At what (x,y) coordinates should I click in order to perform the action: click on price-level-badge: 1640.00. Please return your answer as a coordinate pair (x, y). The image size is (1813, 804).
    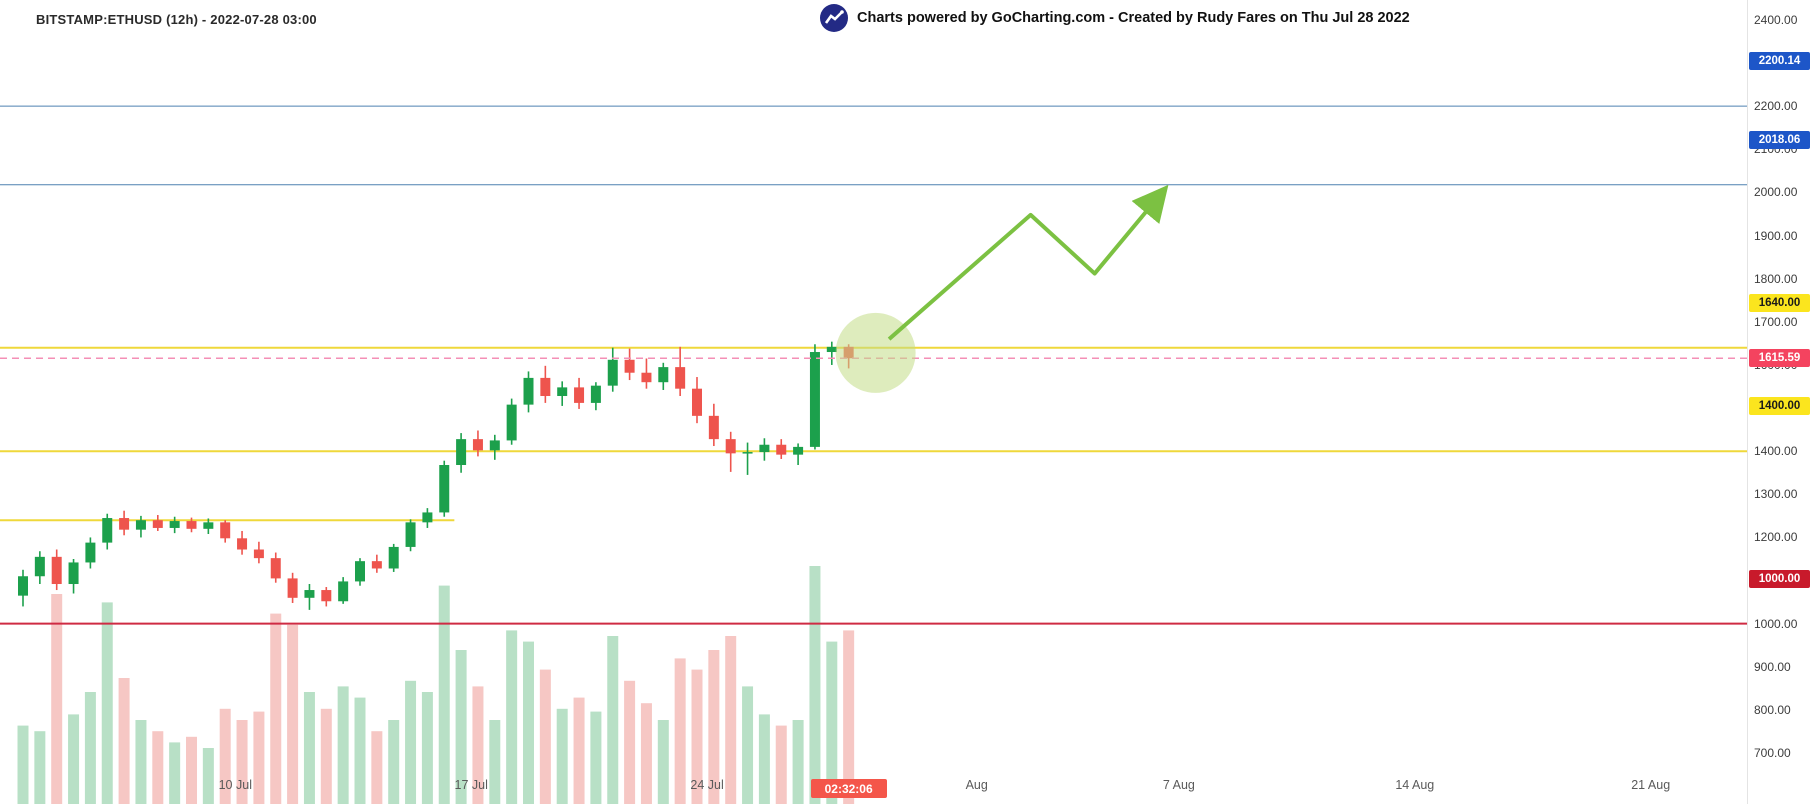
    Looking at the image, I should click on (1779, 302).